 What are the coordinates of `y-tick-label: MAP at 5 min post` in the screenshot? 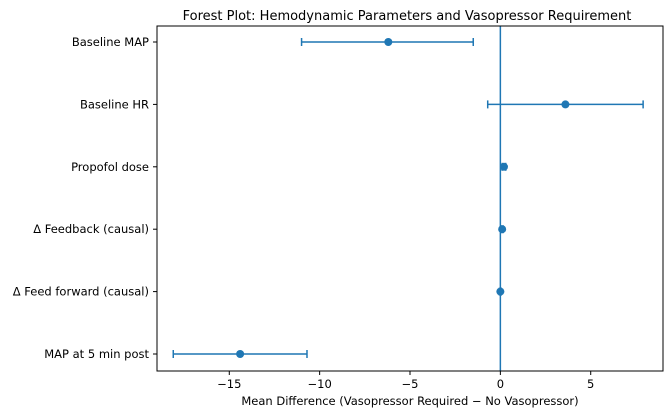 It's located at (96, 354).